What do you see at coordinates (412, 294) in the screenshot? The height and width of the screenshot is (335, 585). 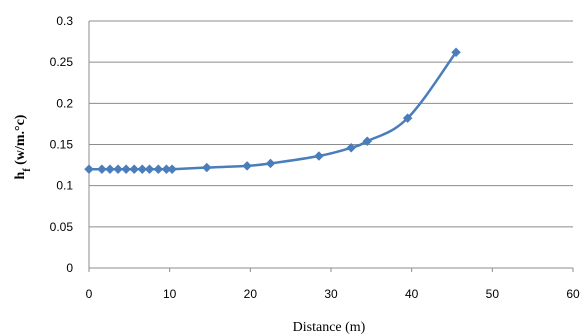 I see `x-tick-label: 40` at bounding box center [412, 294].